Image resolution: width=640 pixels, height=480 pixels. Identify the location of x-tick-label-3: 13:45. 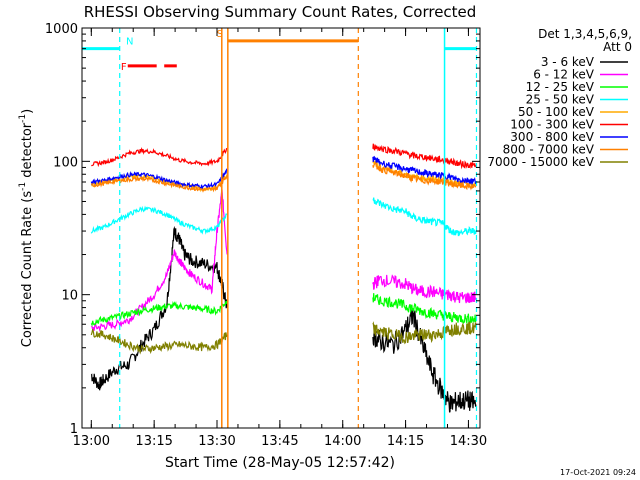
(279, 441).